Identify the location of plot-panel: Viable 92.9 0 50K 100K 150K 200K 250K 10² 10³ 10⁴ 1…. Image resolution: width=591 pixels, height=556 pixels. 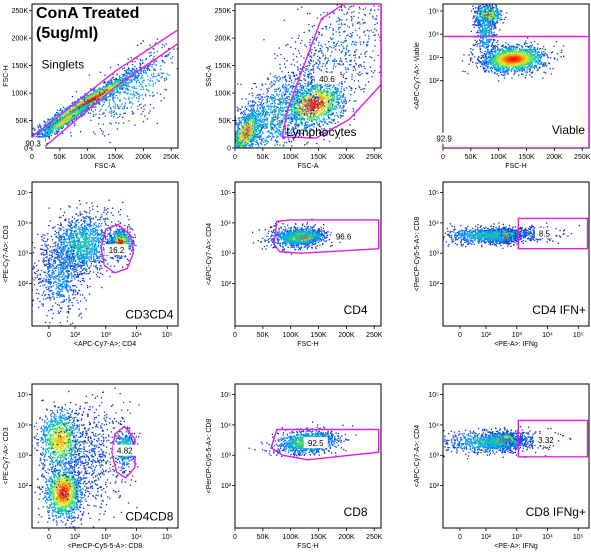
(502, 86).